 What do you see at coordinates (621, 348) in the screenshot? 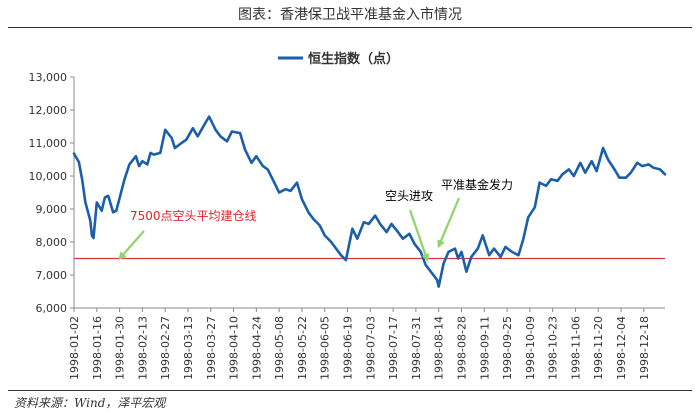
I see `x-tick-label: 1998-12-04` at bounding box center [621, 348].